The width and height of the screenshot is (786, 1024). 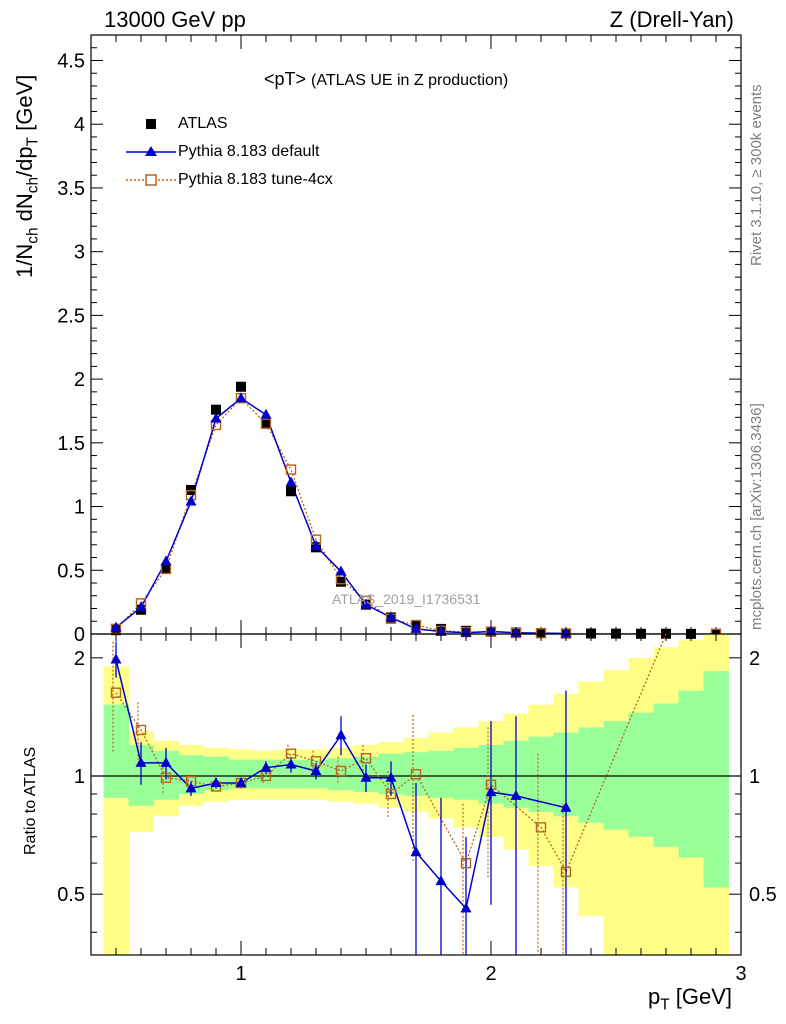 I want to click on main-y-tick-label: 2, so click(x=79, y=380).